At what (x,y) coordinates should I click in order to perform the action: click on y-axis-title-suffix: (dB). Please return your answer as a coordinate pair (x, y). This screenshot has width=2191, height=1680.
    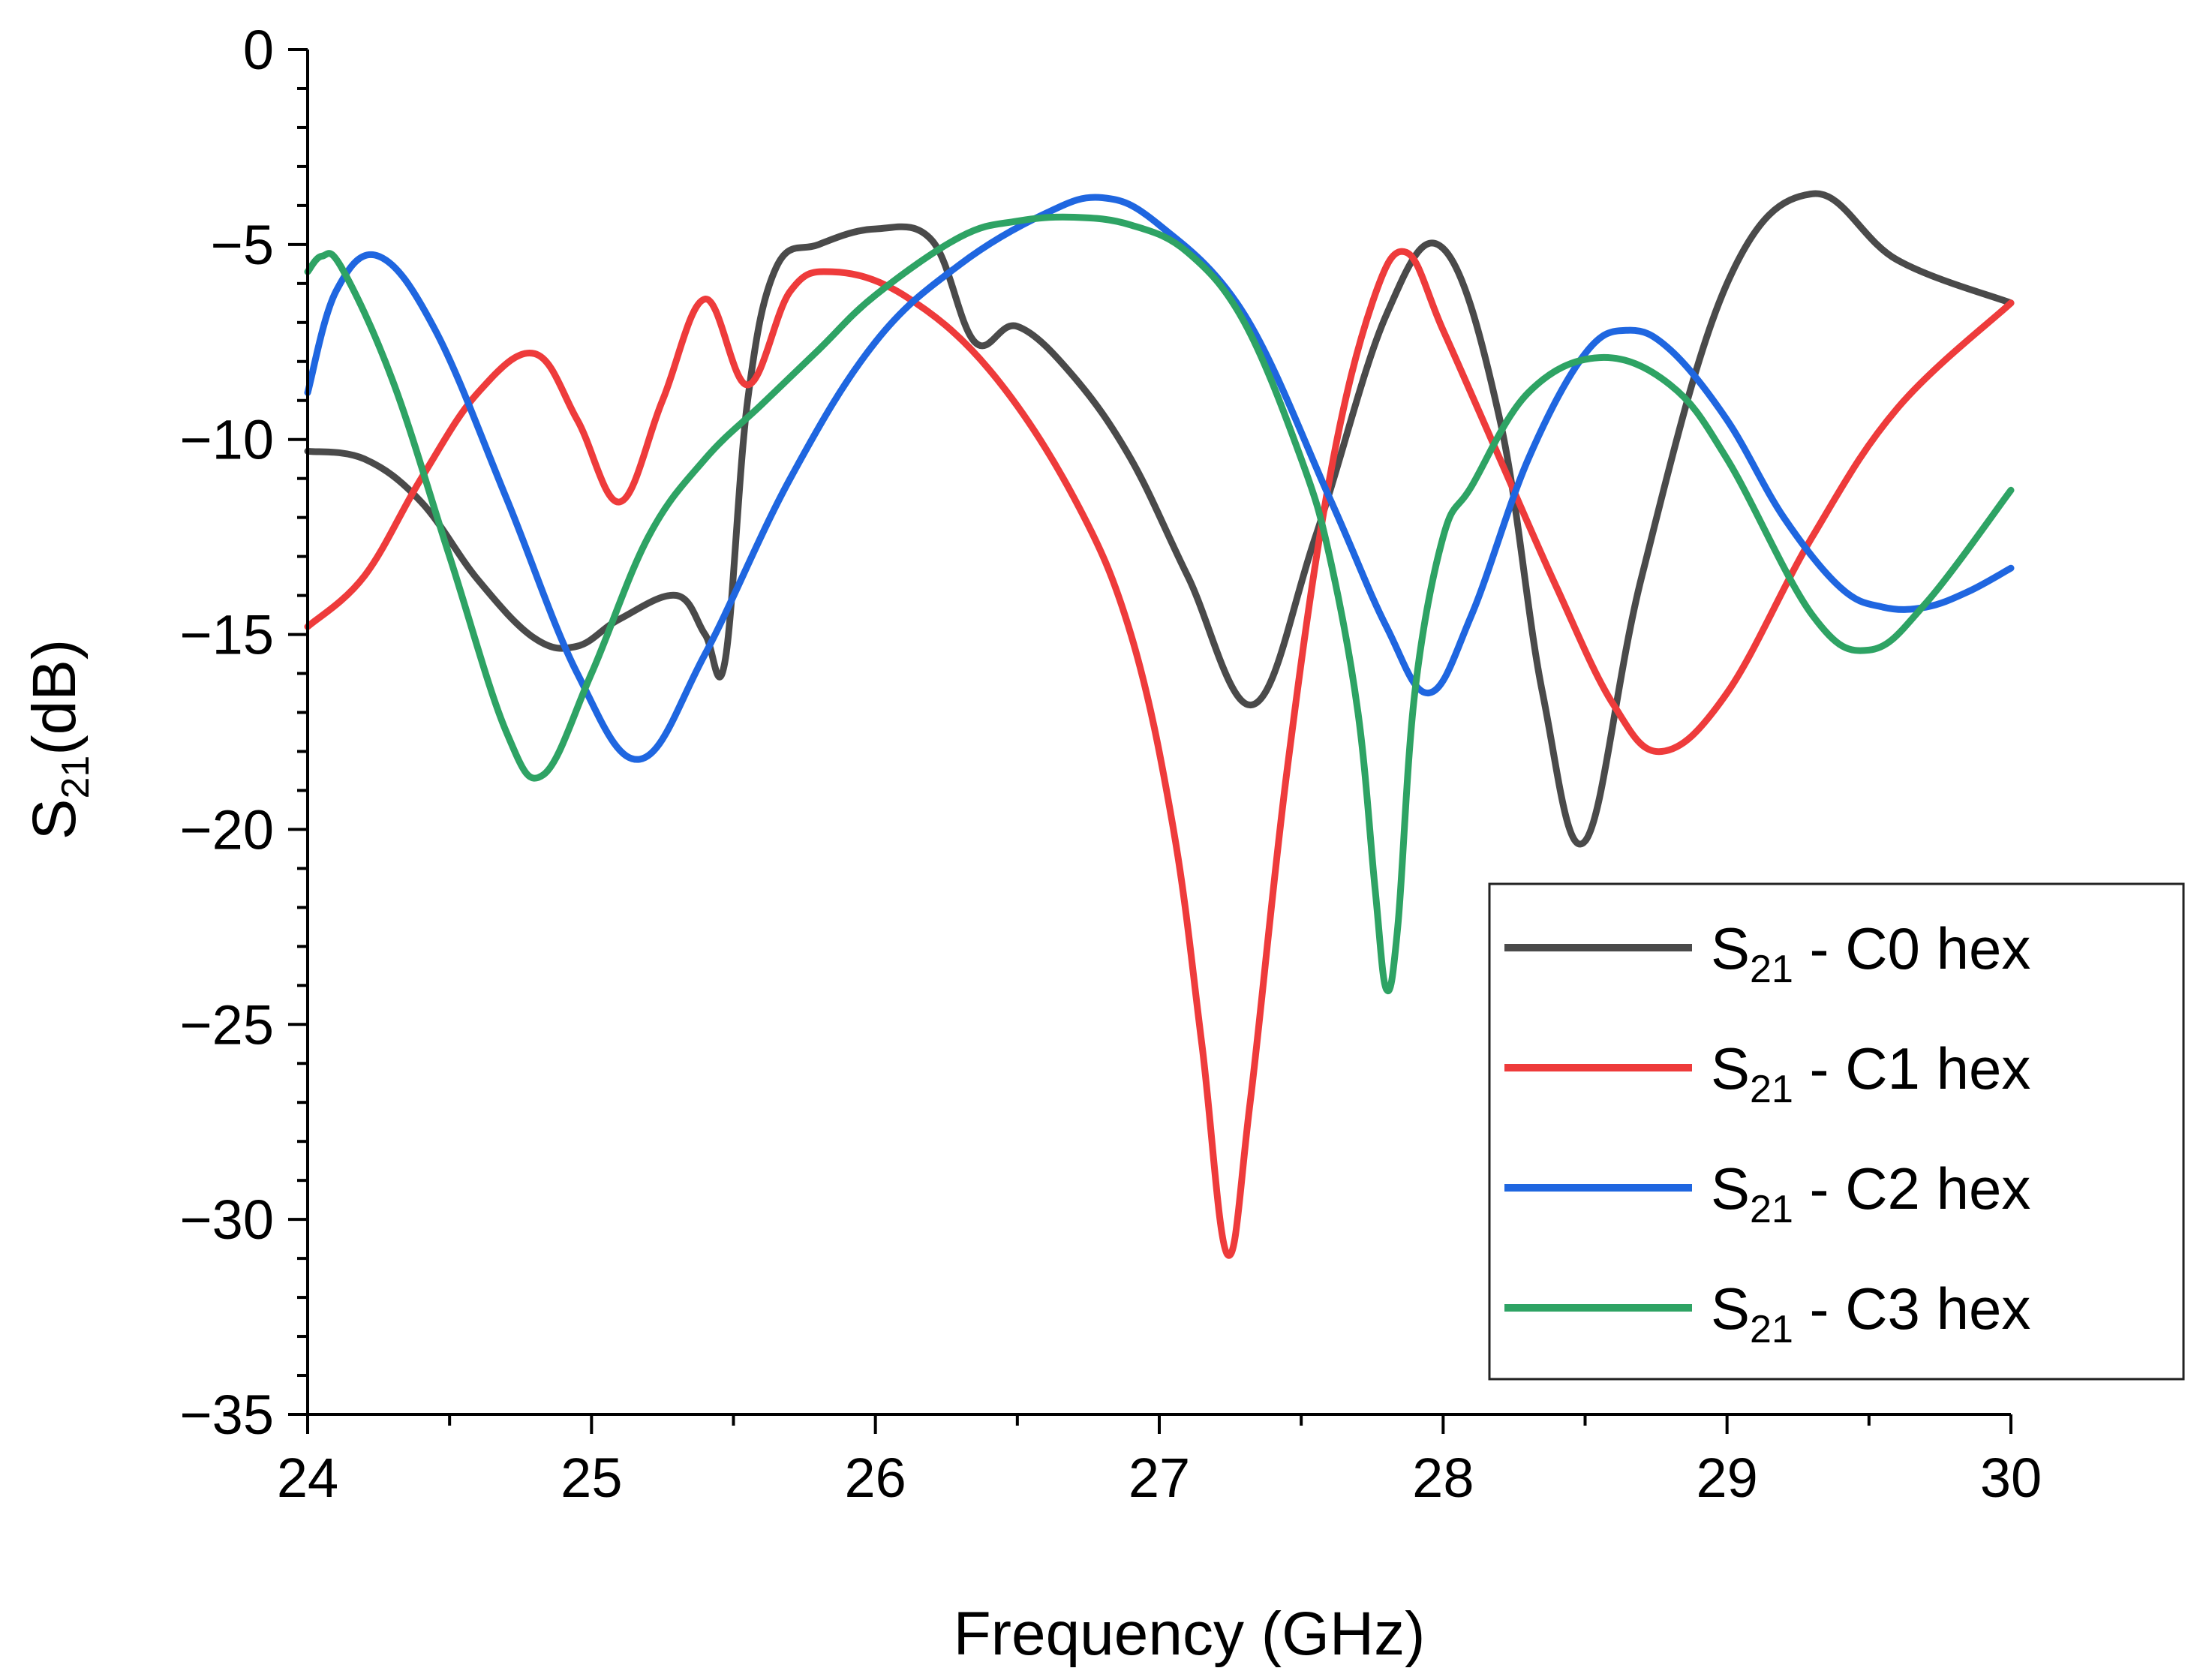
    Looking at the image, I should click on (54, 697).